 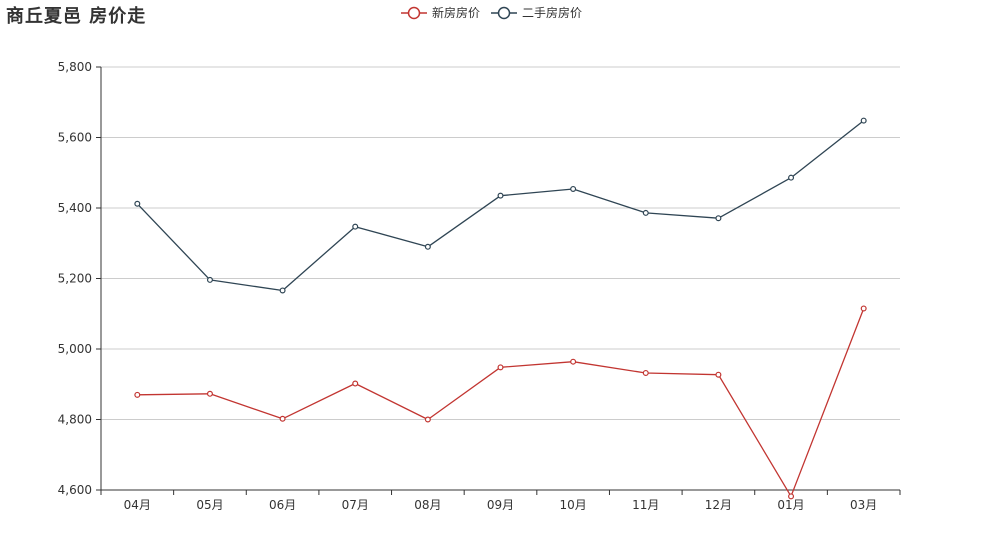 I want to click on x-tick-label: 11月, so click(x=645, y=505).